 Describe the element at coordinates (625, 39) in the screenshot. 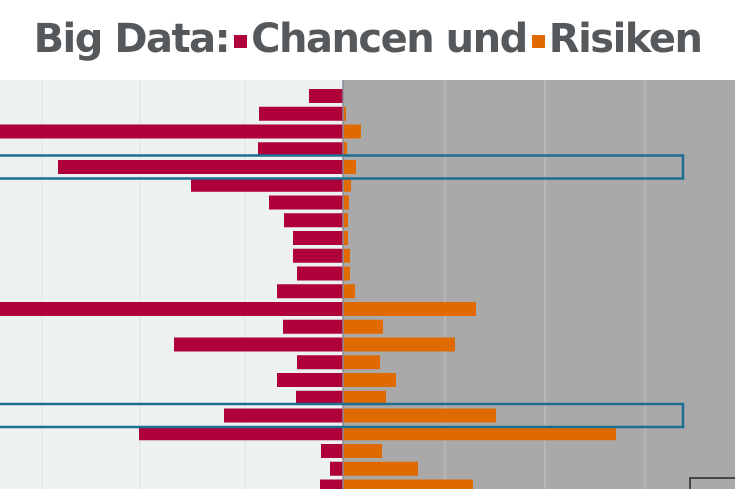

I see `legend-label-risiken: Risiken` at that location.